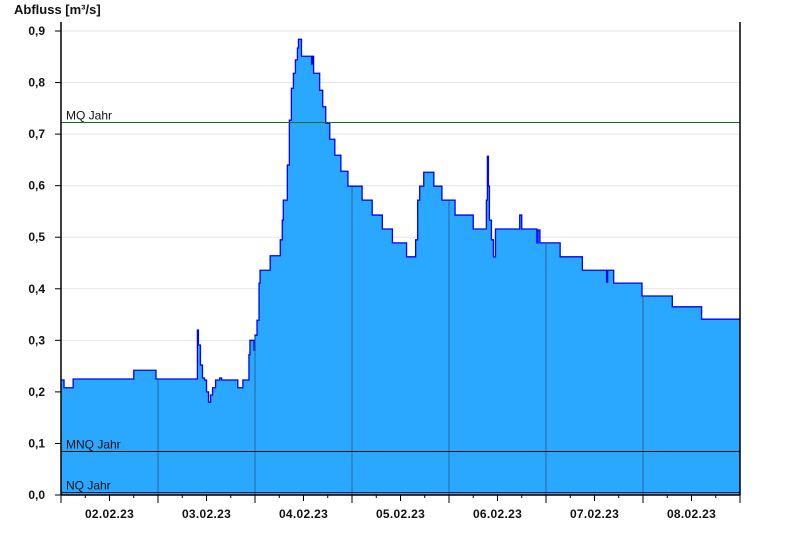 The image size is (800, 550). What do you see at coordinates (594, 514) in the screenshot?
I see `x-tick-label: 07.02.23` at bounding box center [594, 514].